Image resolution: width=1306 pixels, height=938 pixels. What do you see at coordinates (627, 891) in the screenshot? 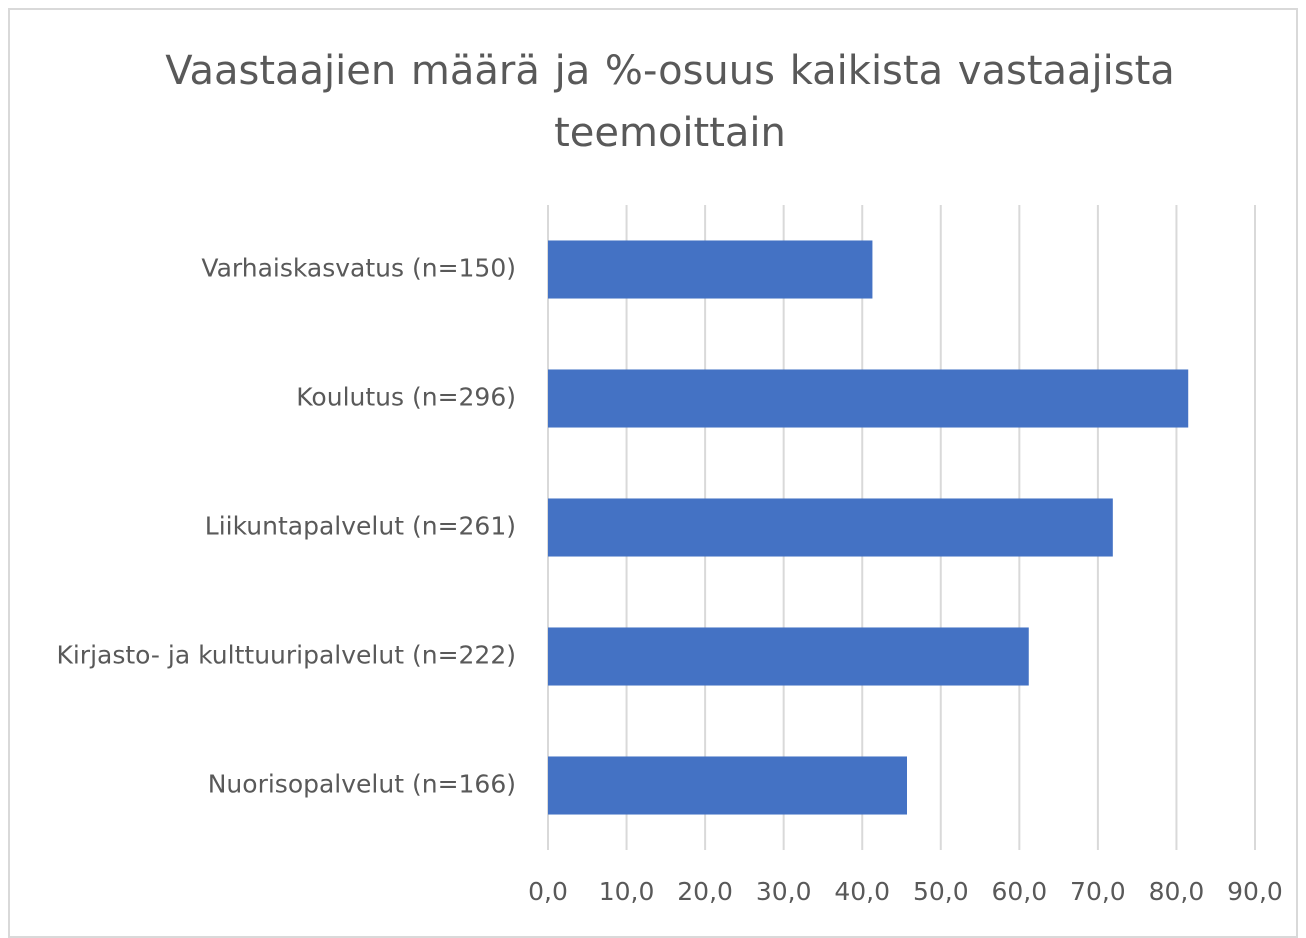
I see `x-tick-label: 10,0` at bounding box center [627, 891].